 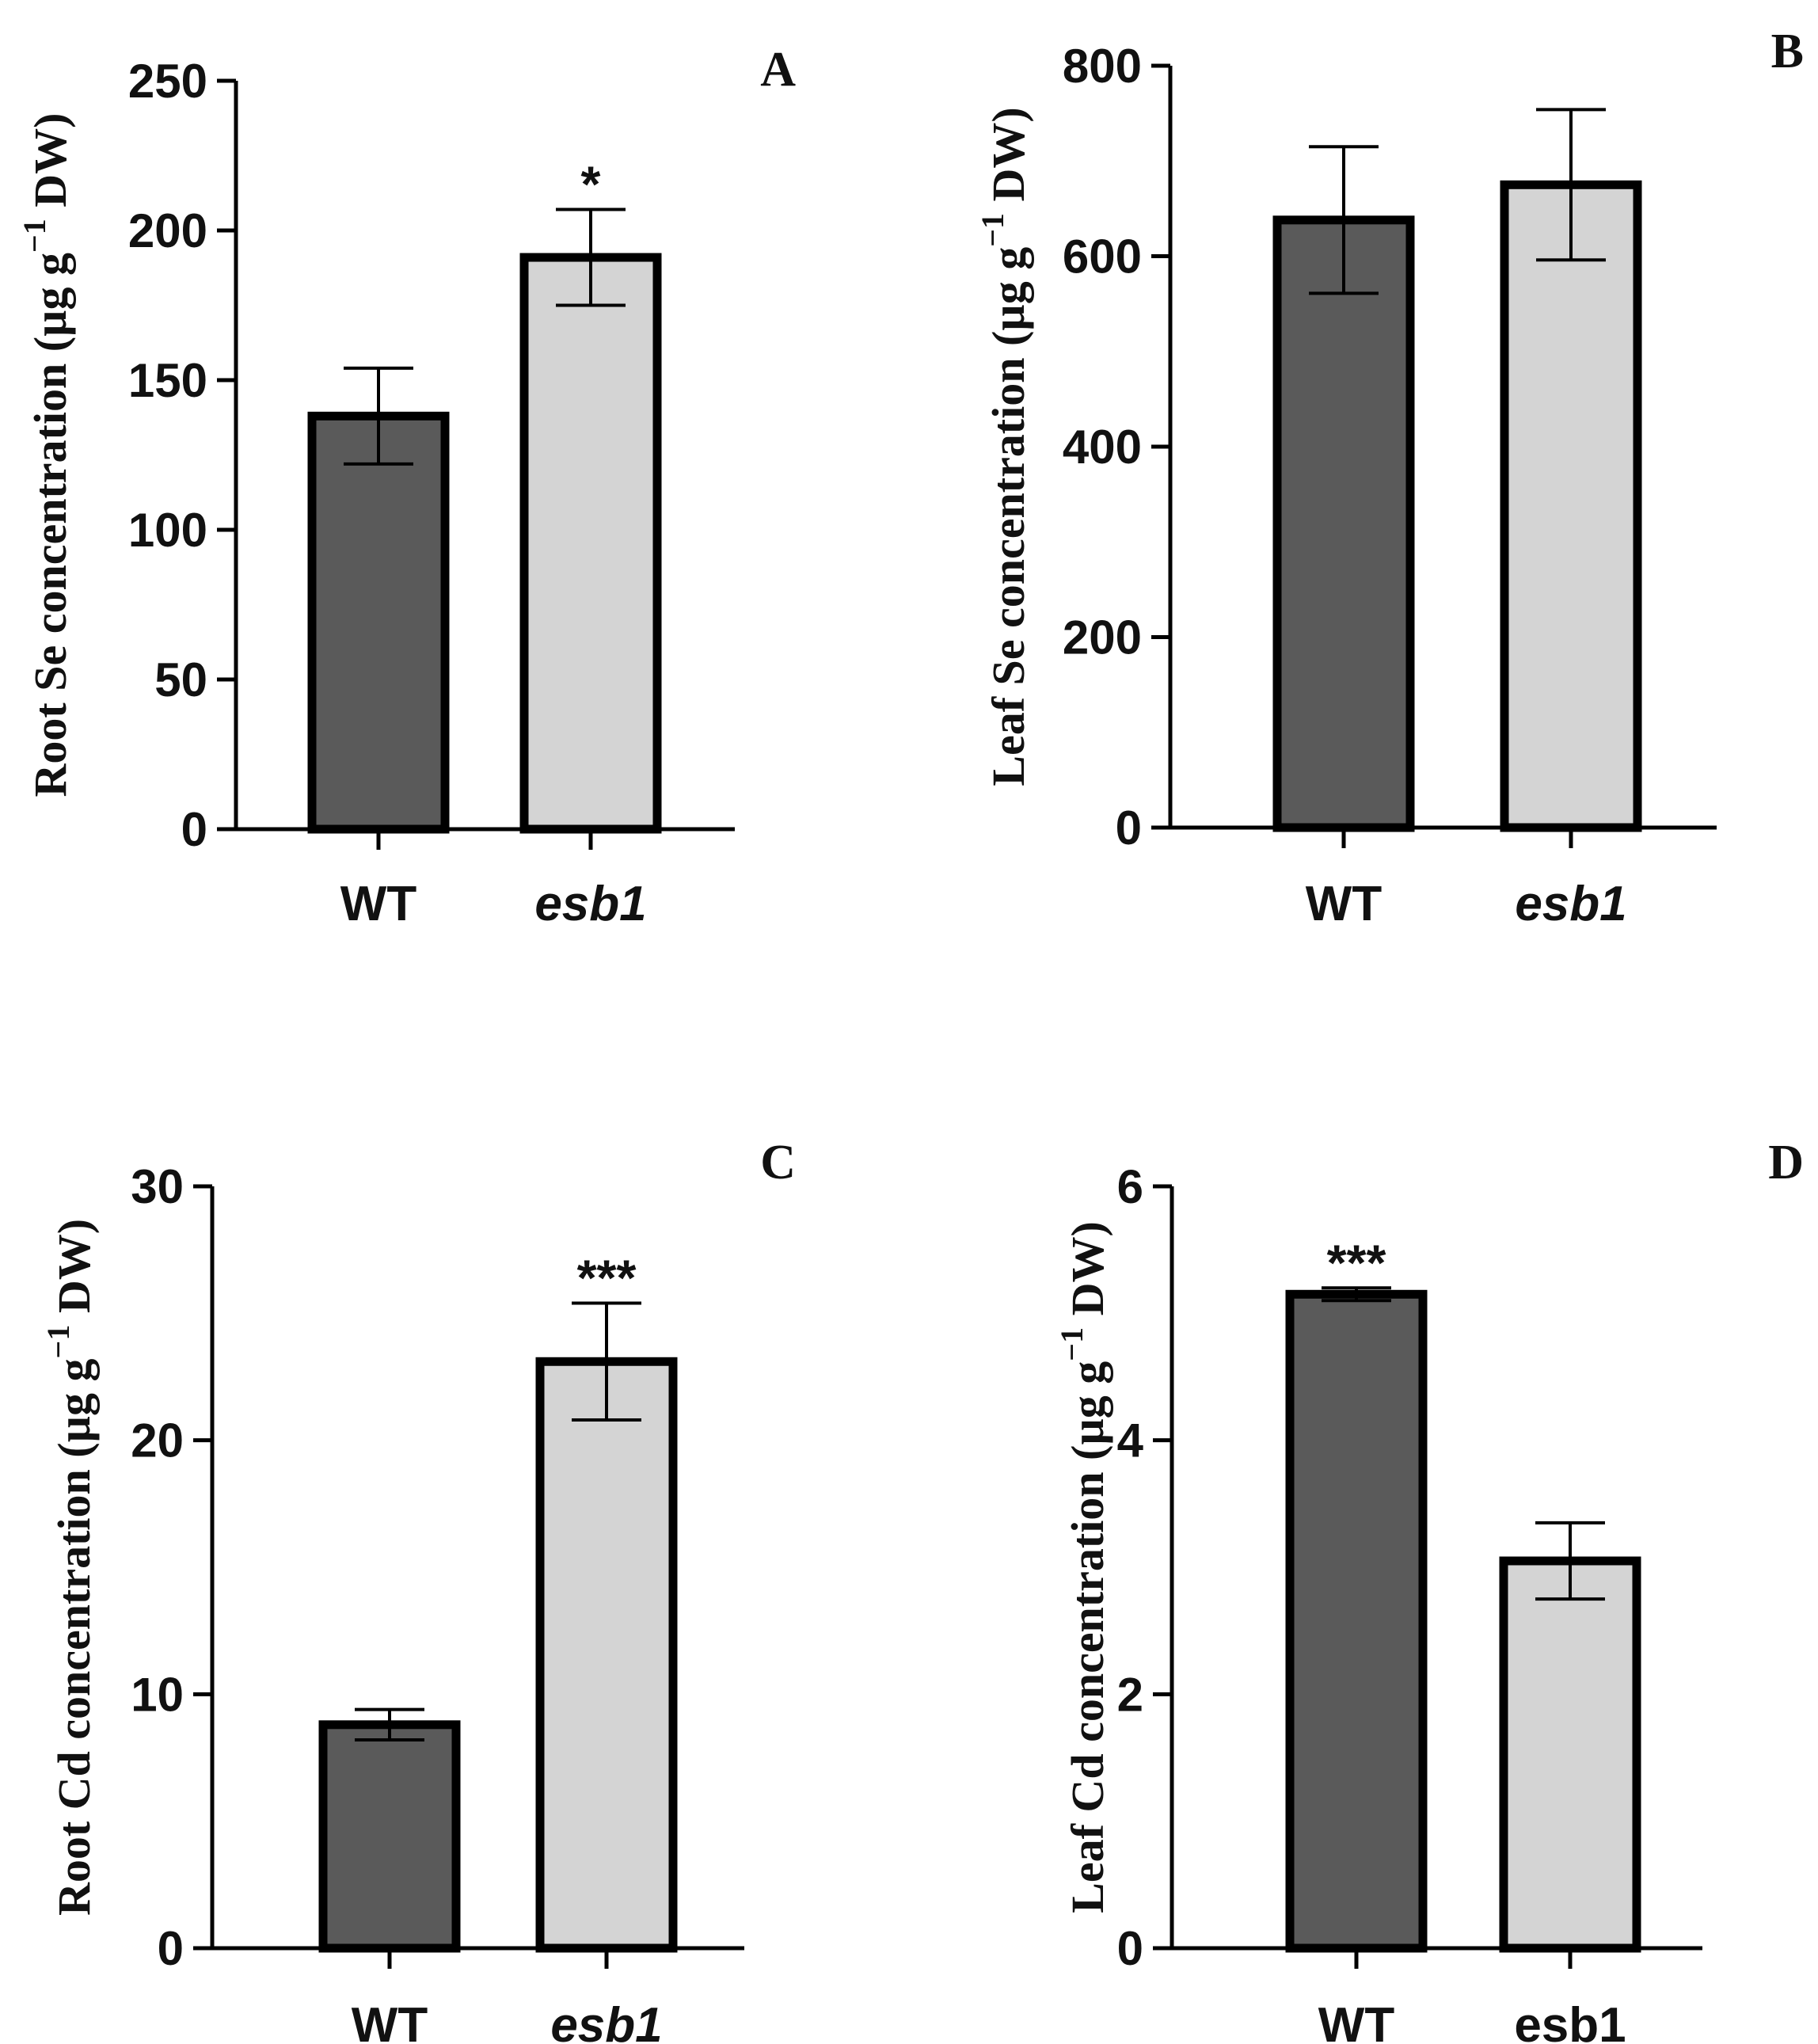 I want to click on panel-letter: C, so click(x=778, y=1163).